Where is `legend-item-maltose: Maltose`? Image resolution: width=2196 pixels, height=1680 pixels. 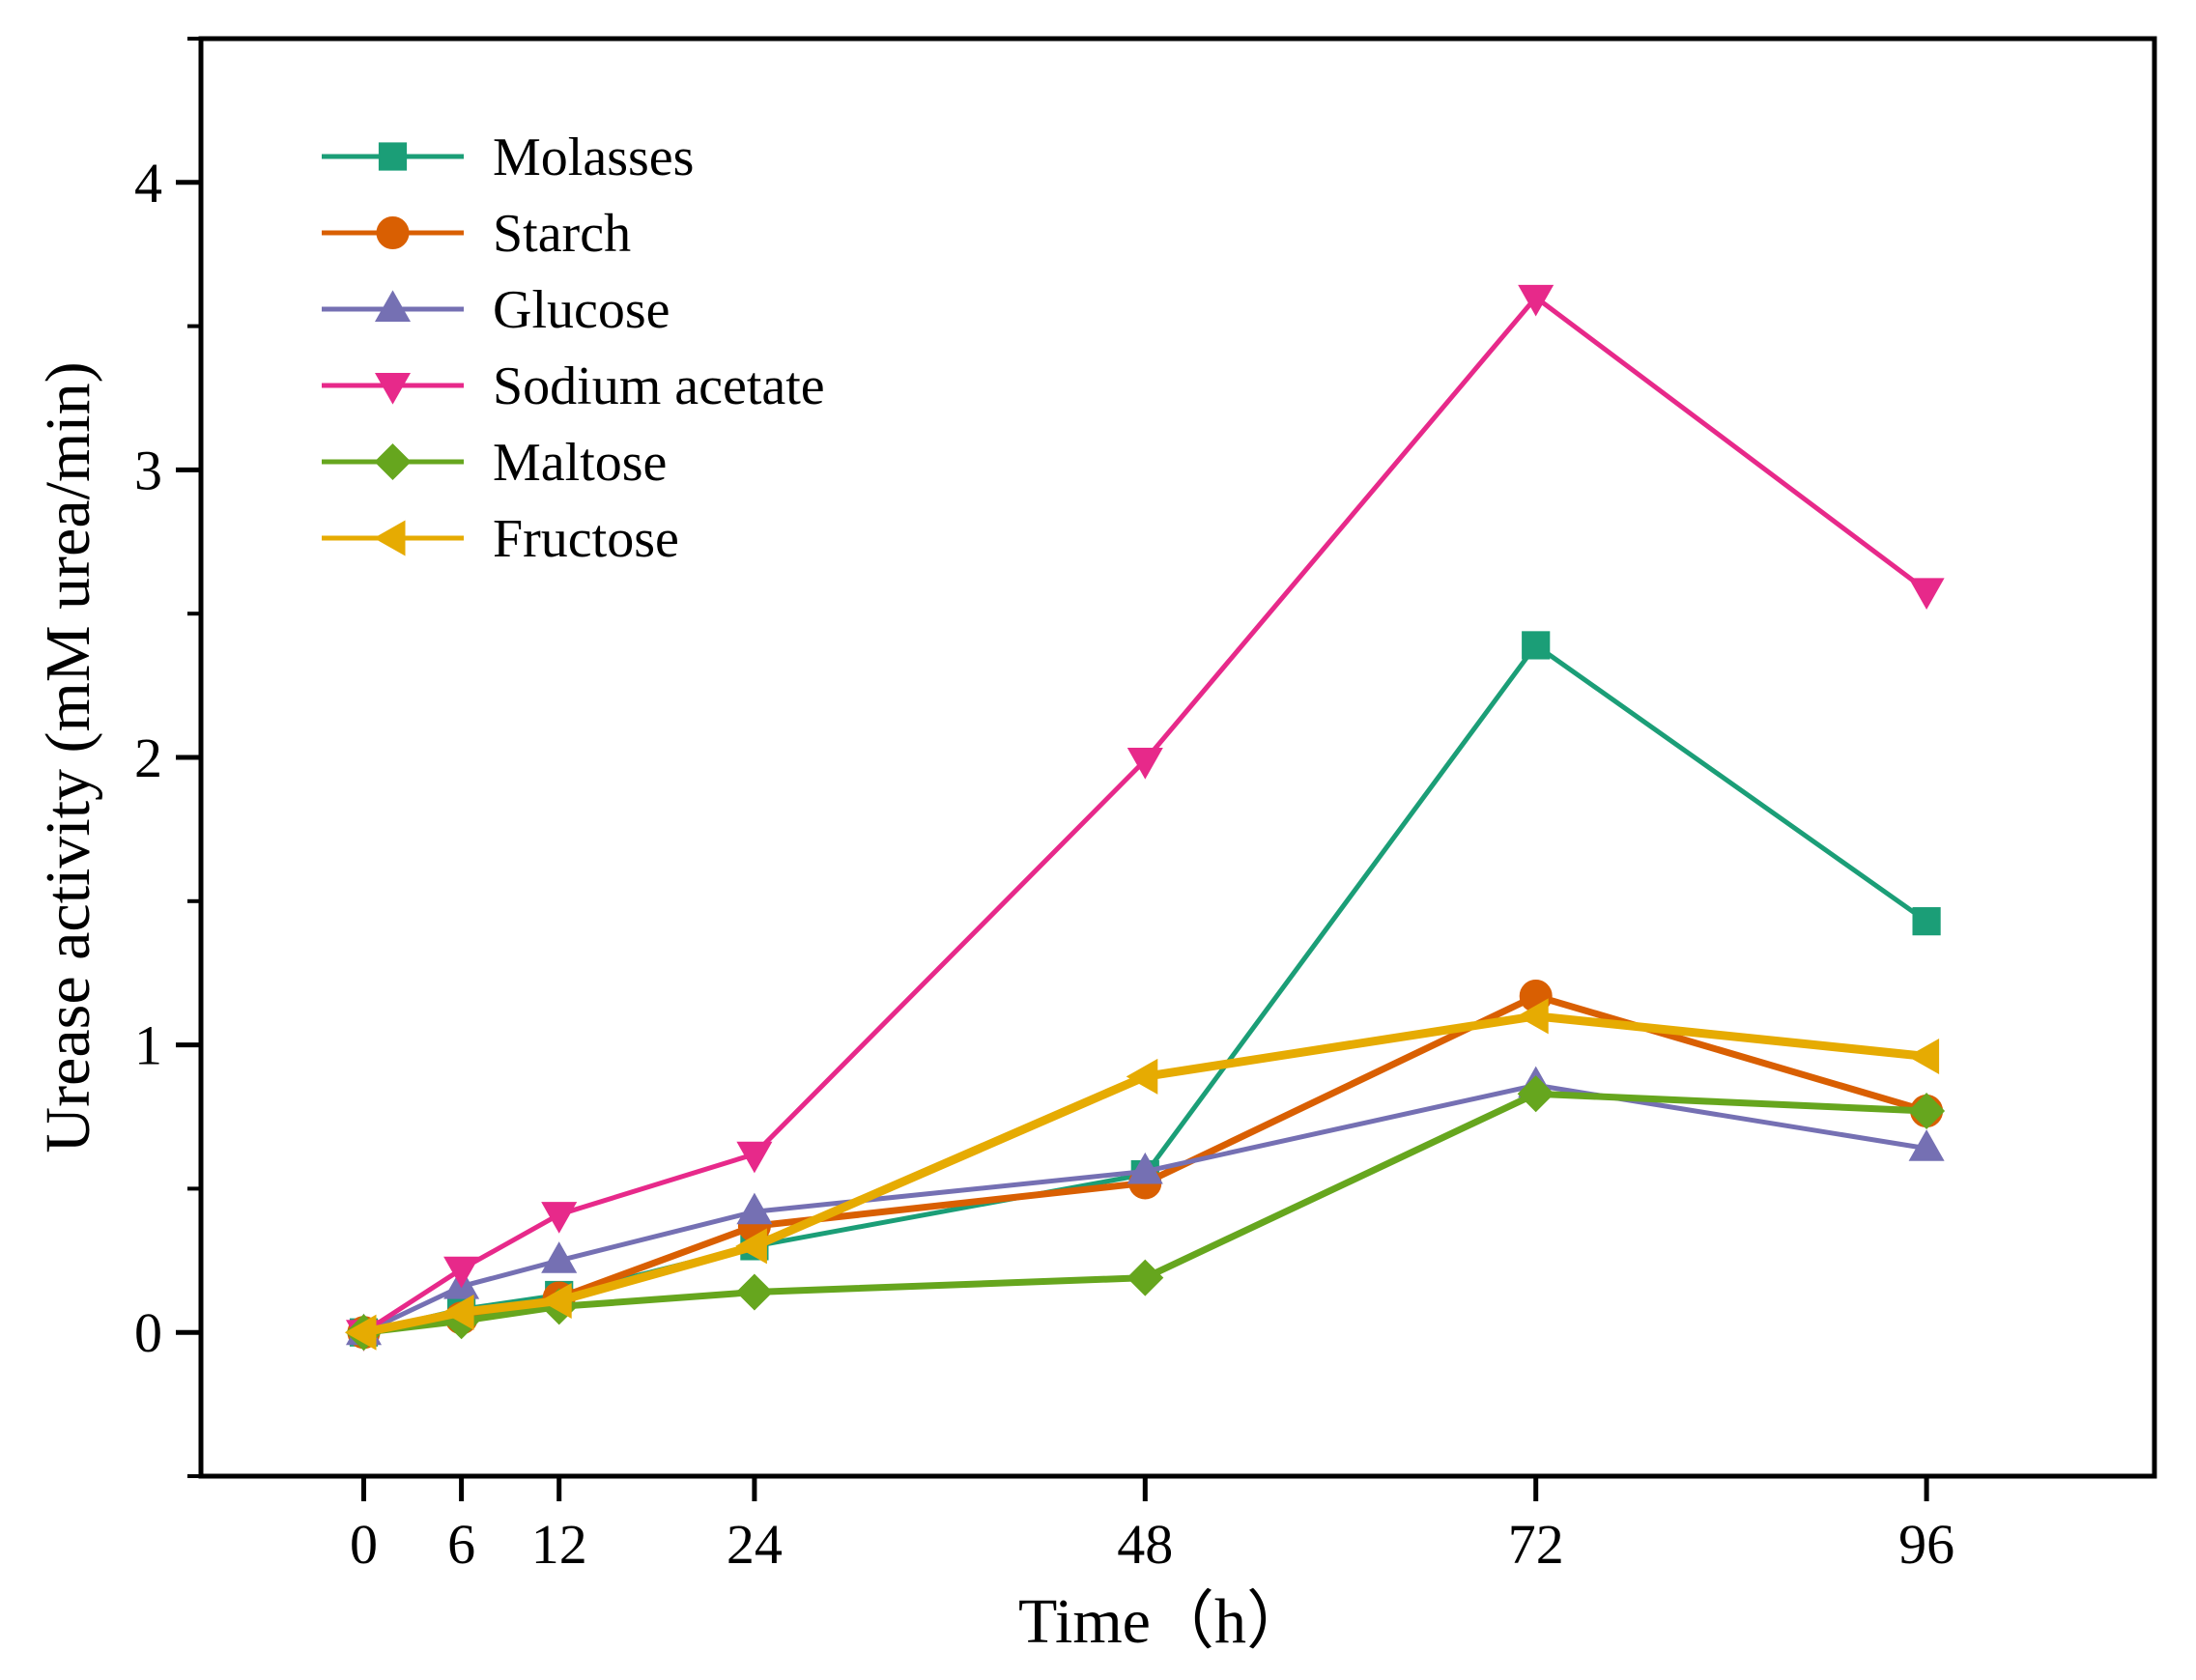 legend-item-maltose: Maltose is located at coordinates (495, 463).